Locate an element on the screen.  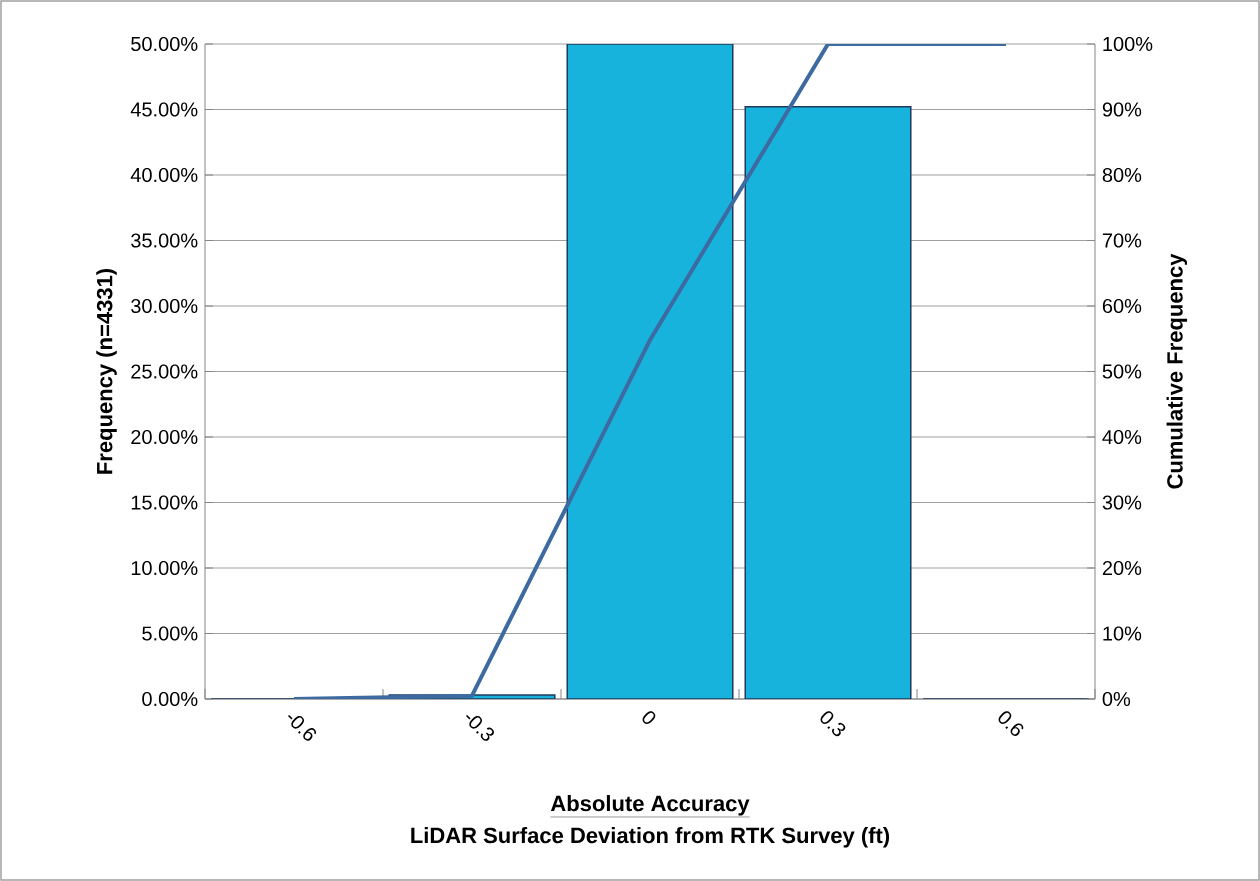
x-tick-label: 0.6 is located at coordinates (1011, 724).